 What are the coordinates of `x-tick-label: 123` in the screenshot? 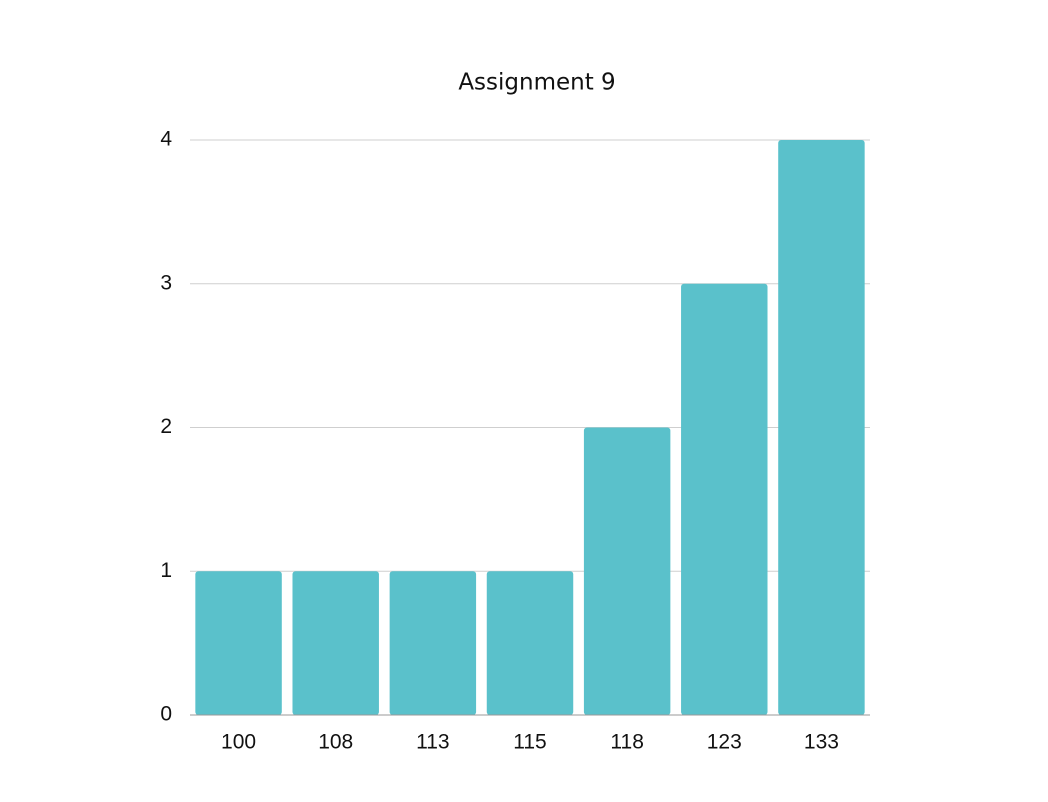 It's located at (724, 742).